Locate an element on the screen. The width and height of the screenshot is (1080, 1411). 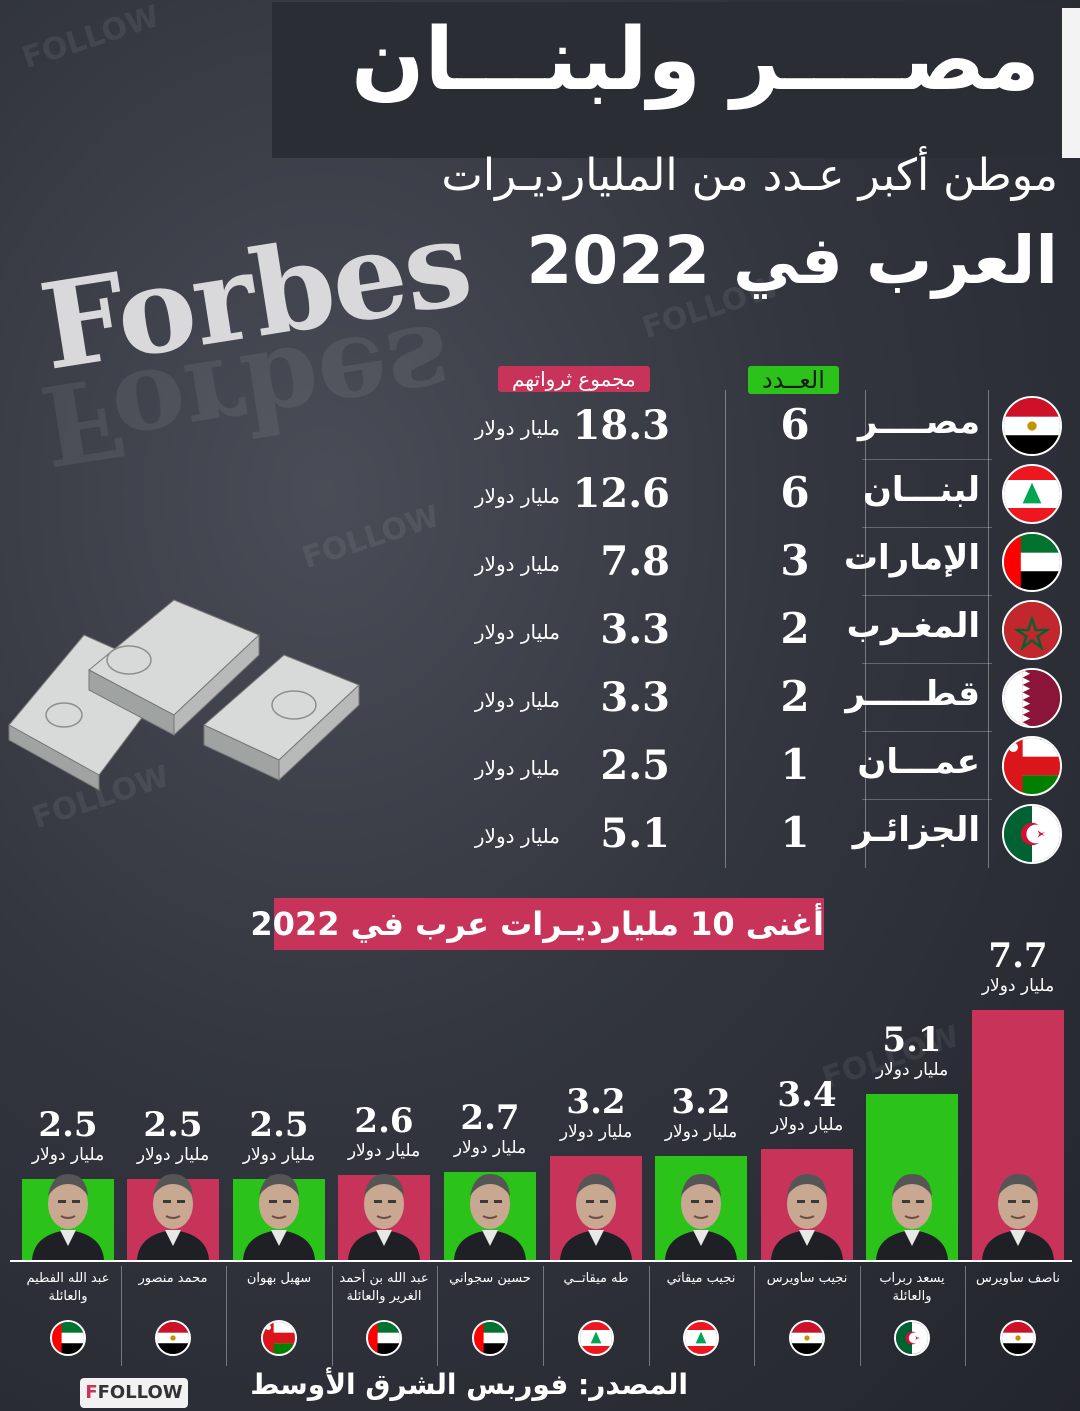
follow-logo: FFOLLOW is located at coordinates (134, 1393).